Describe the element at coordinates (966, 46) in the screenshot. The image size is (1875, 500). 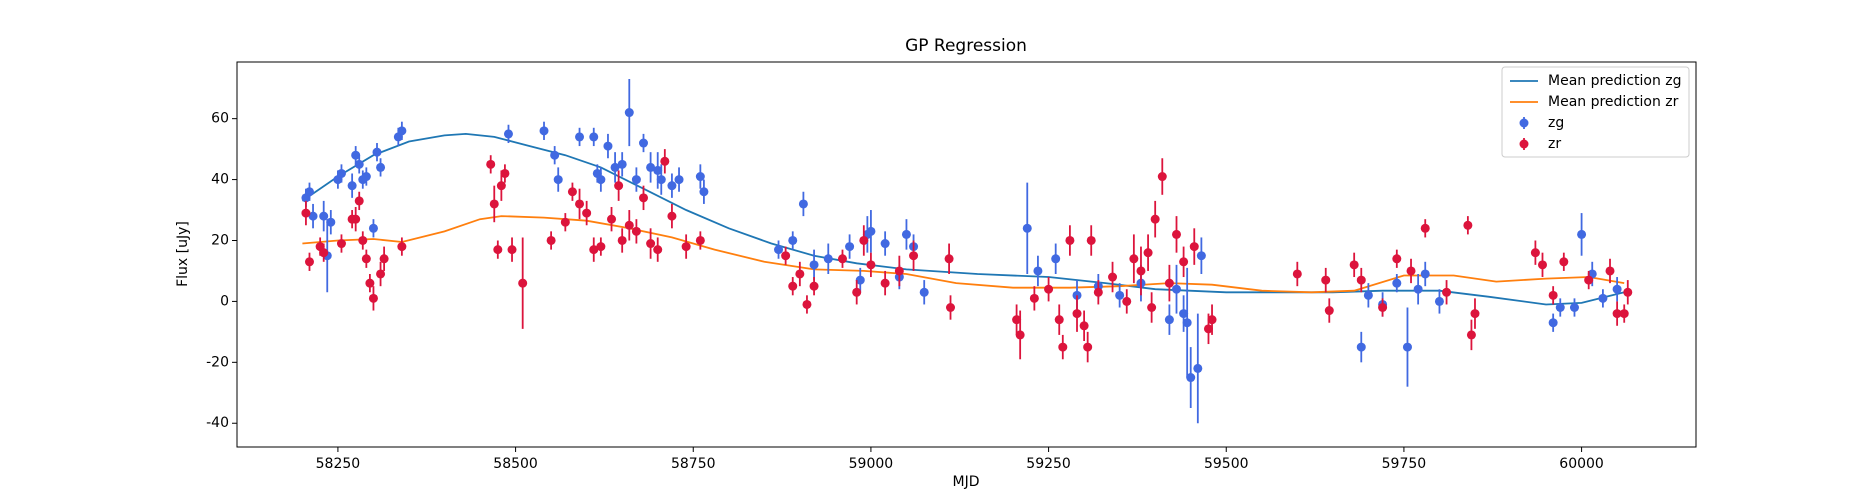
I see `chart-title: GP Regression` at that location.